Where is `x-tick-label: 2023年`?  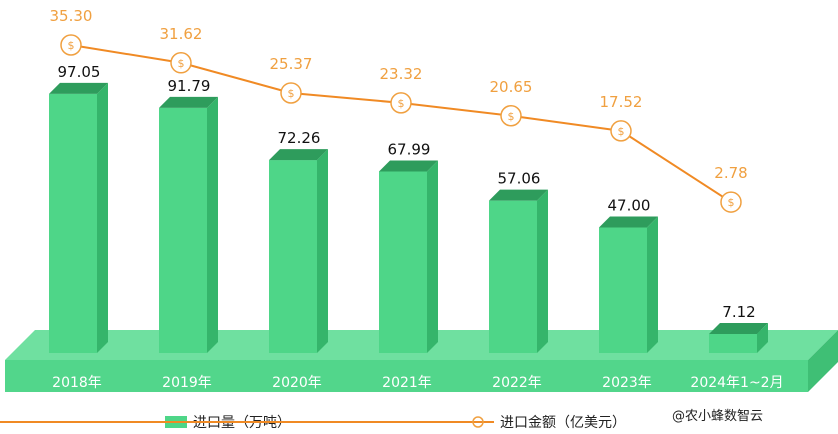
x-tick-label: 2023年 is located at coordinates (627, 383).